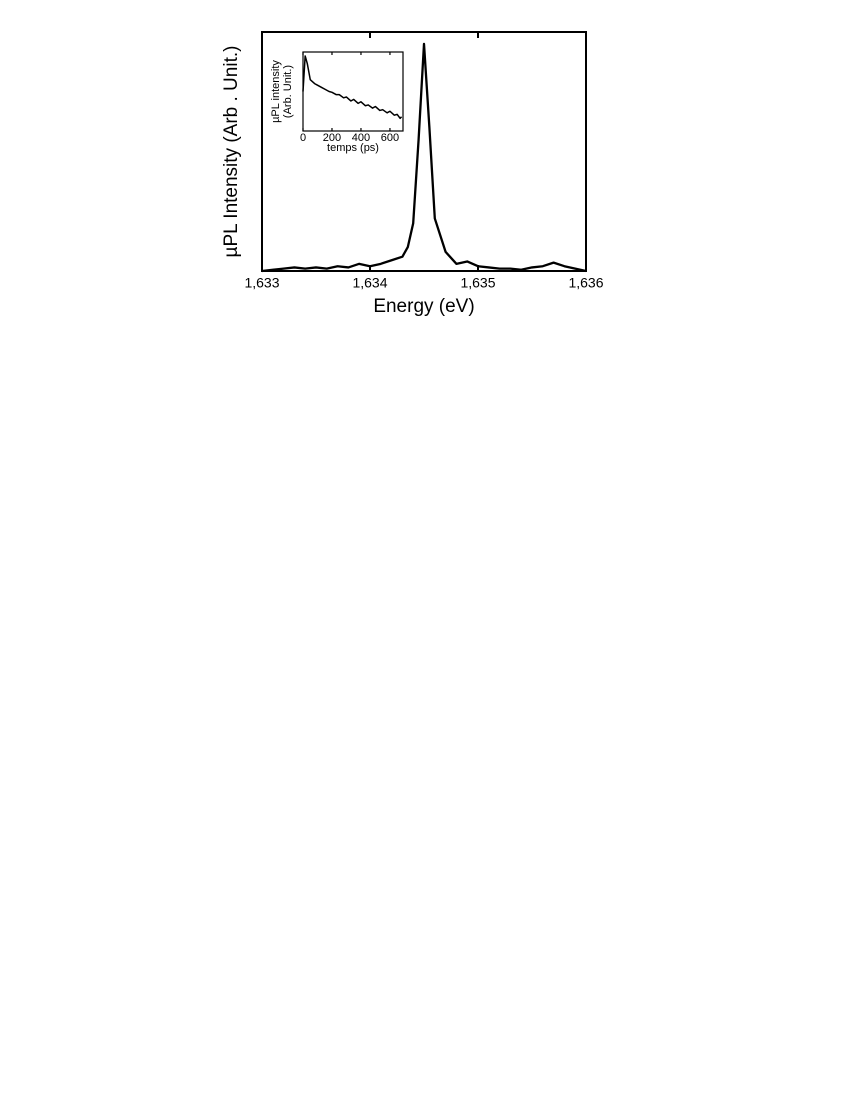 The image size is (850, 1100). What do you see at coordinates (261, 283) in the screenshot?
I see `x-tick-label: 1,633` at bounding box center [261, 283].